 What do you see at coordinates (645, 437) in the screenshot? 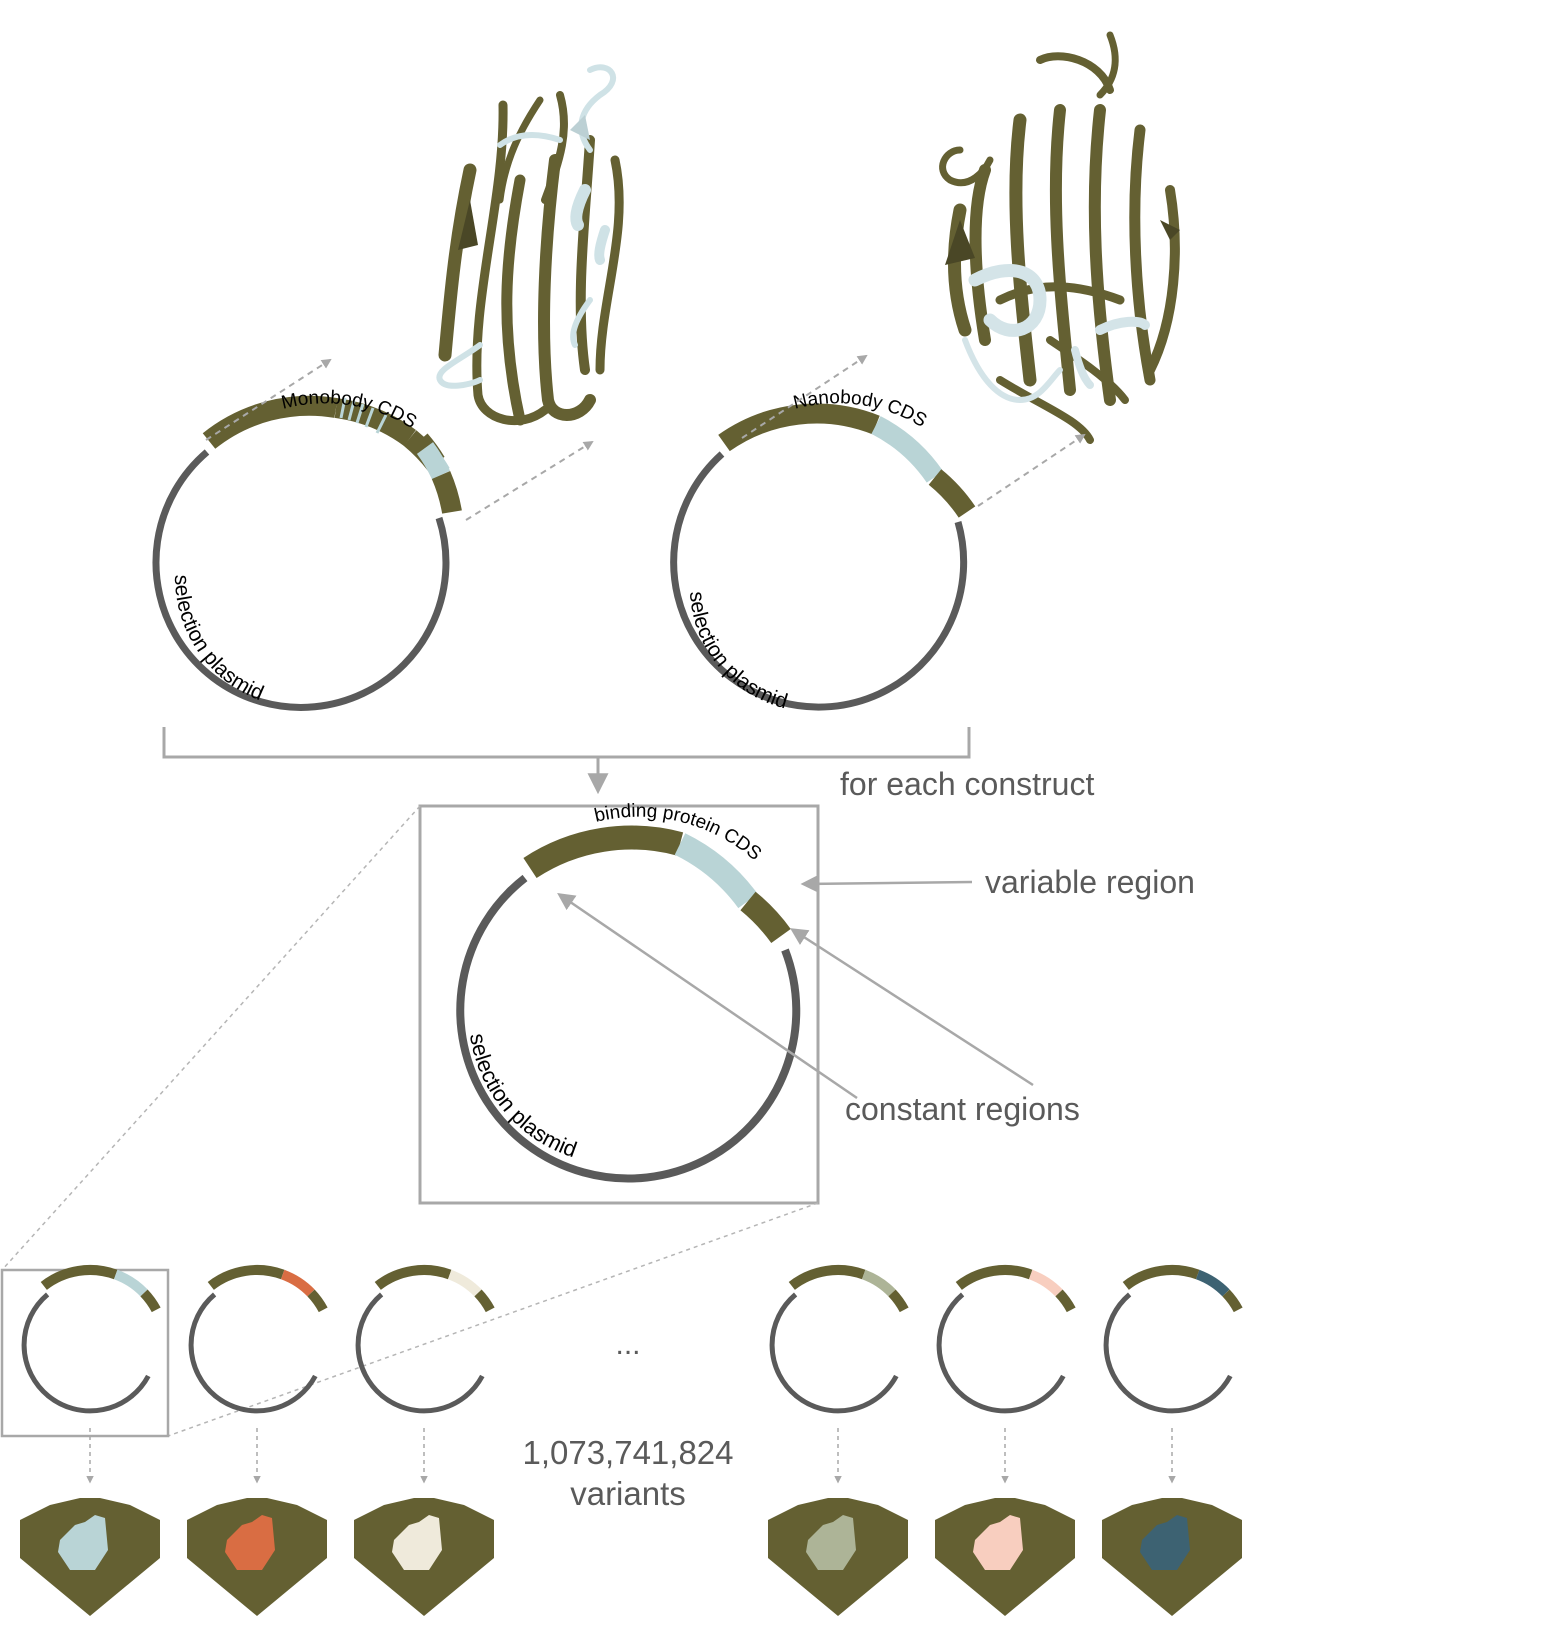
I see `expression-arrows` at bounding box center [645, 437].